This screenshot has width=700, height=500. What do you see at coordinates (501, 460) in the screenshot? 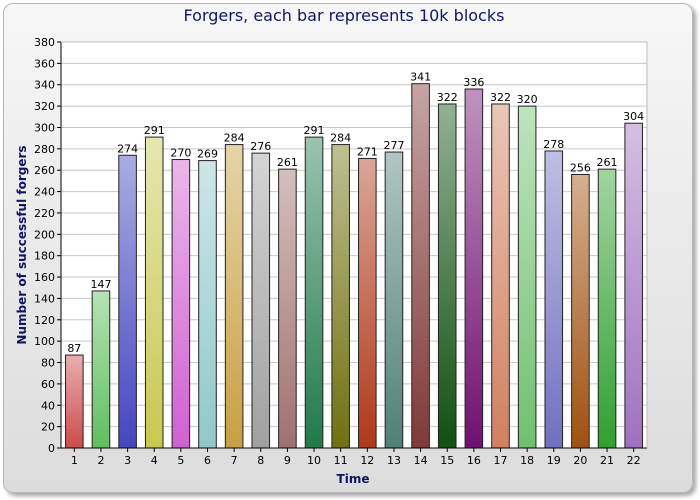
I see `x-tick-label: 17` at bounding box center [501, 460].